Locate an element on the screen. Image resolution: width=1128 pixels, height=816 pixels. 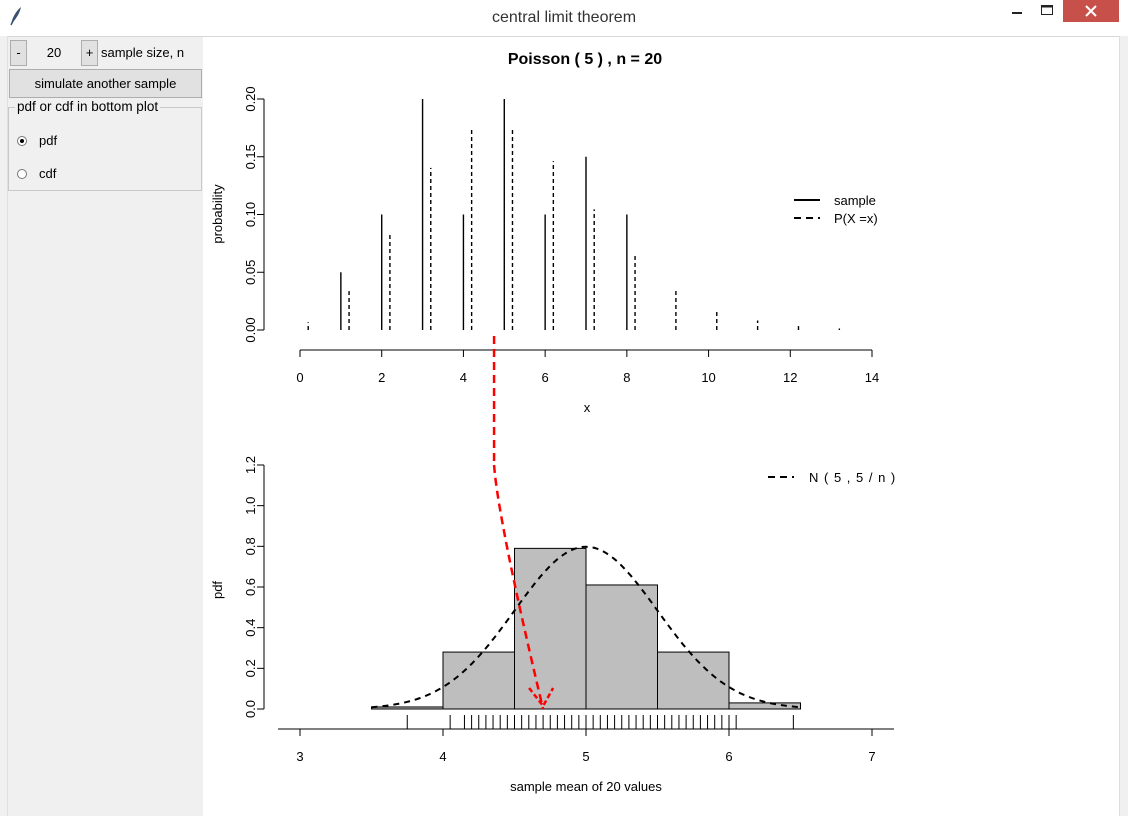
y-tick-label-bottom: 1.2 is located at coordinates (250, 465).